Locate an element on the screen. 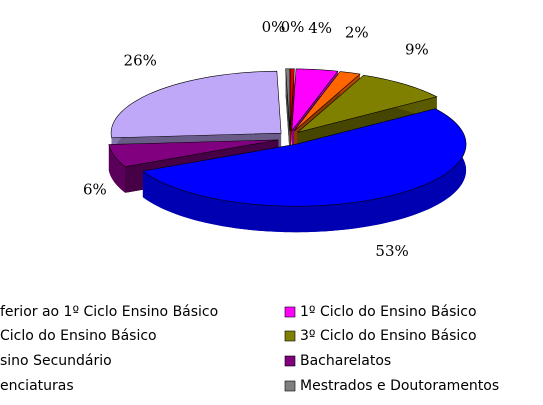 The width and height of the screenshot is (543, 405). data-label: 9% is located at coordinates (417, 50).